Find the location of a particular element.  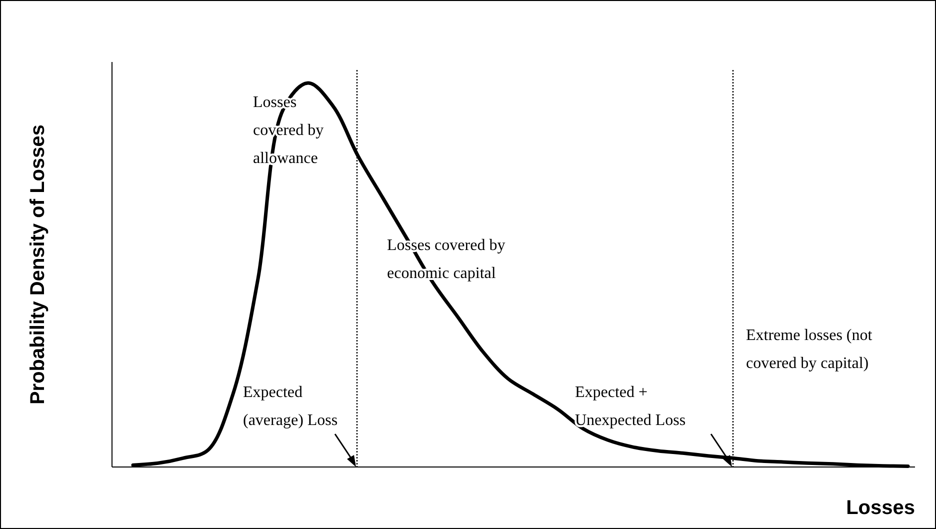

x-axis-title: Losses is located at coordinates (880, 508).